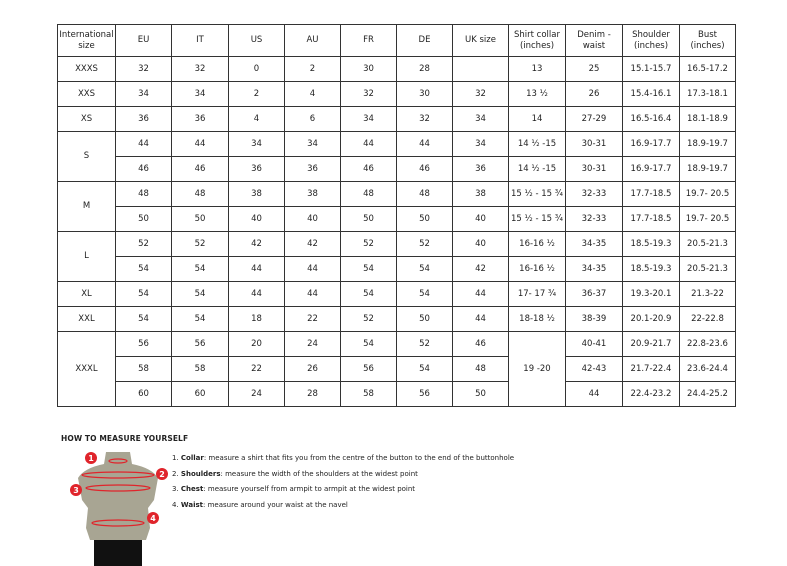 This screenshot has width=787, height=566. I want to click on table-cell: 23.6-24.4, so click(707, 369).